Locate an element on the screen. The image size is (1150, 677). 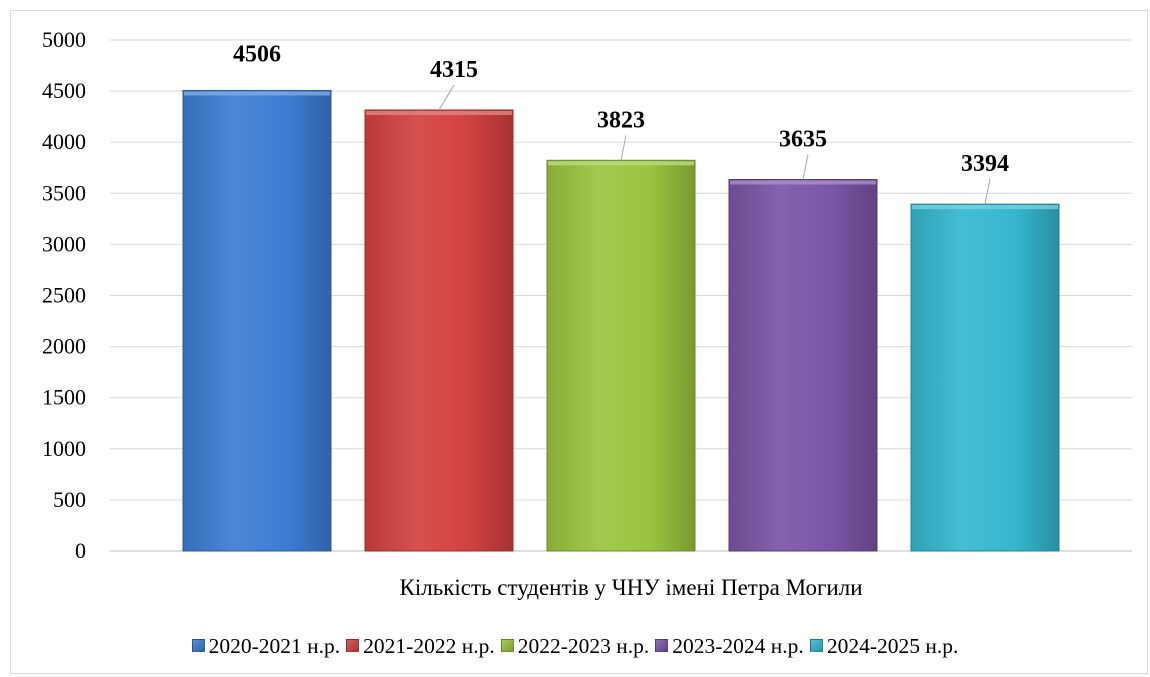
data-label: 3394 is located at coordinates (985, 164).